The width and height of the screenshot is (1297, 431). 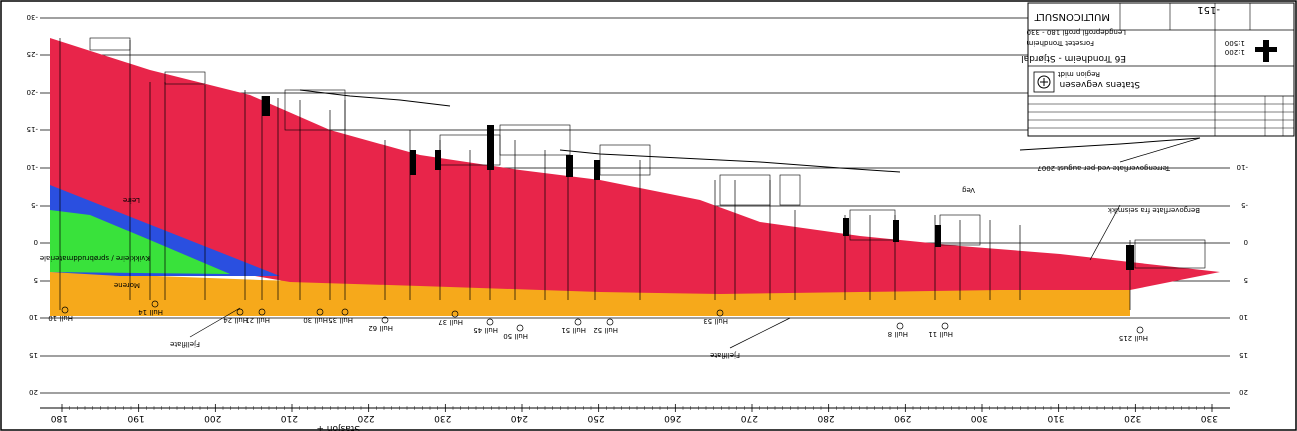 I want to click on rock-label-2: Fjellflate, so click(x=725, y=355).